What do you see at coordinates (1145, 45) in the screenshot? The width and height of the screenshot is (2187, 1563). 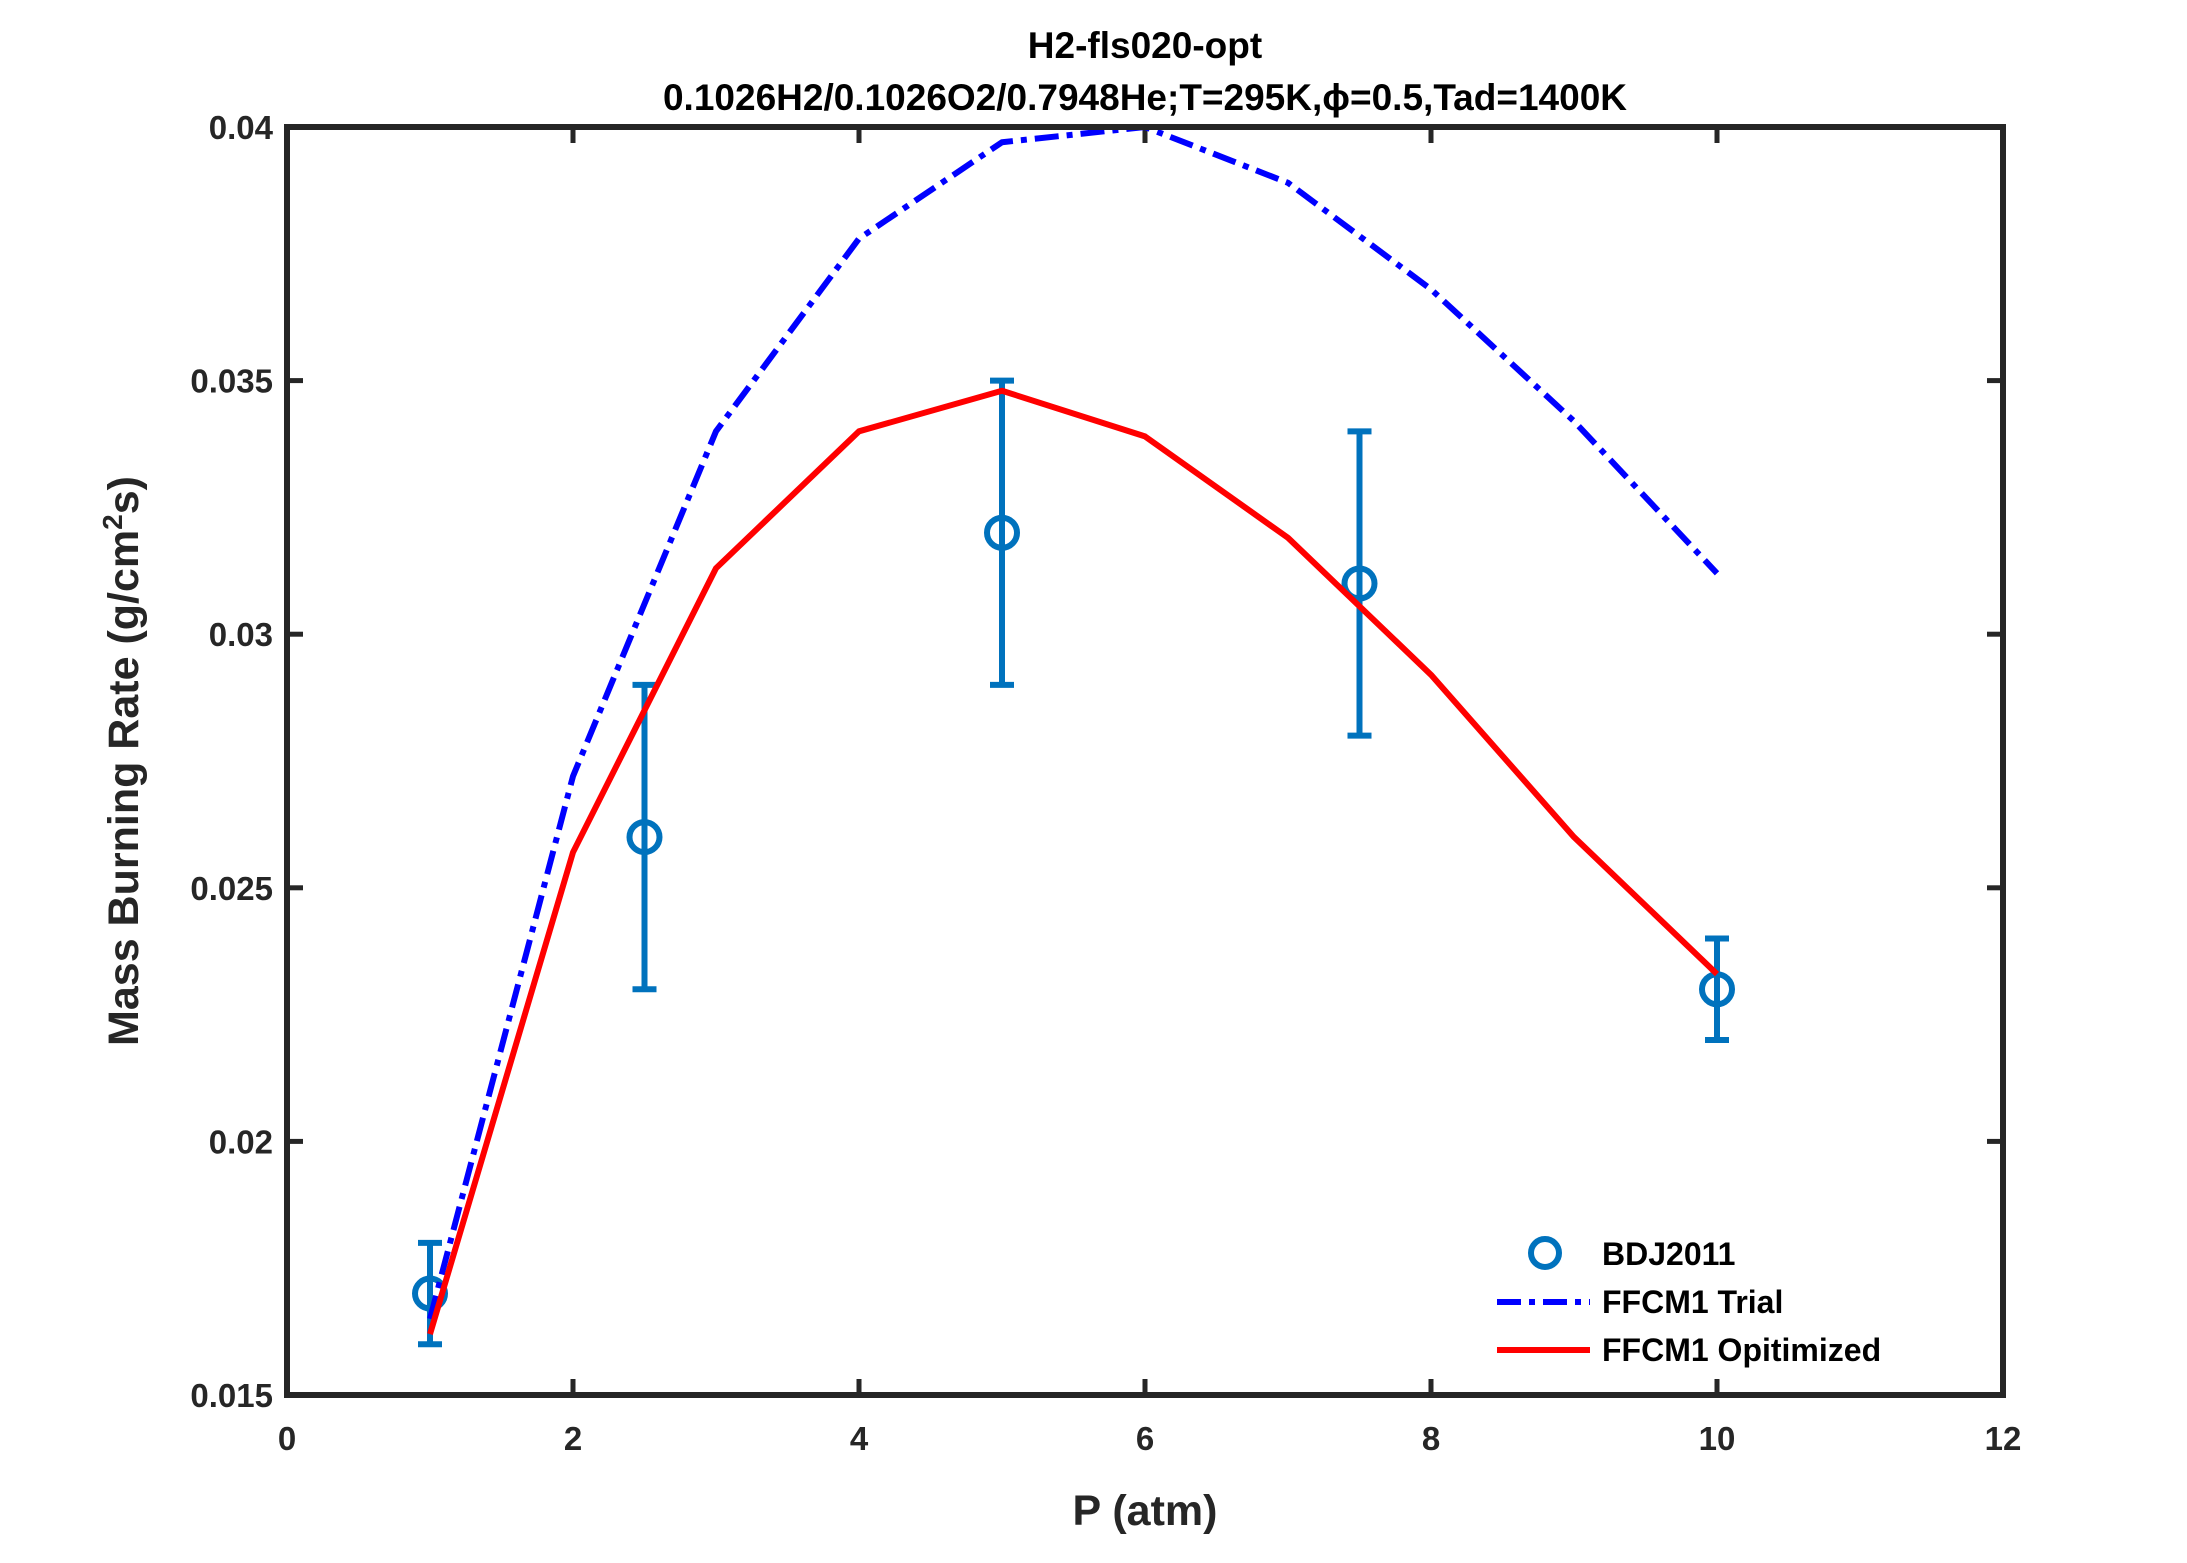 I see `chart-title: H2-fls020-opt` at bounding box center [1145, 45].